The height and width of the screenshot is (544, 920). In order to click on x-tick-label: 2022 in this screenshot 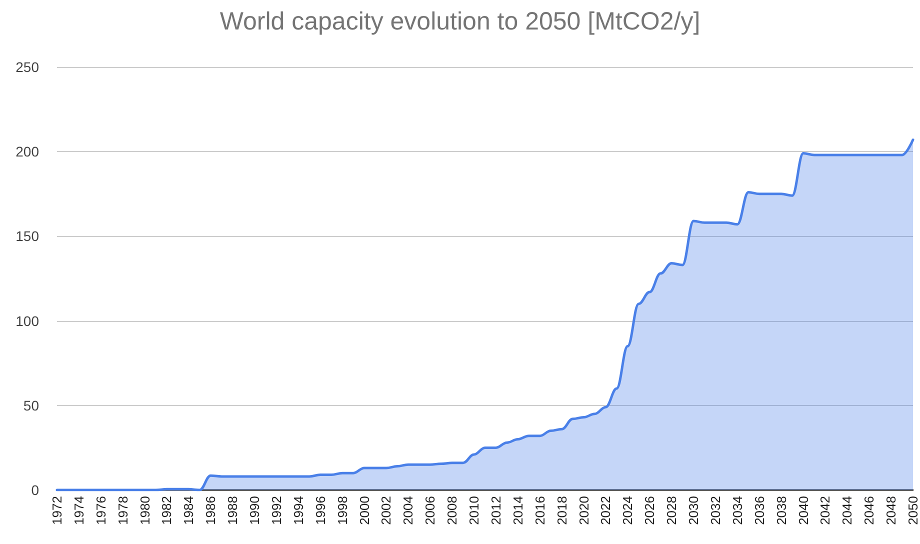, I will do `click(606, 510)`.